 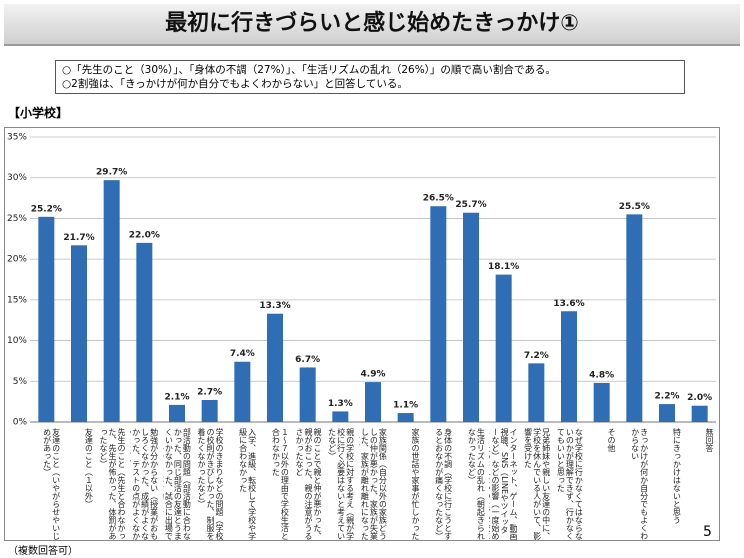 I want to click on value-label: 25.5%, so click(x=634, y=207).